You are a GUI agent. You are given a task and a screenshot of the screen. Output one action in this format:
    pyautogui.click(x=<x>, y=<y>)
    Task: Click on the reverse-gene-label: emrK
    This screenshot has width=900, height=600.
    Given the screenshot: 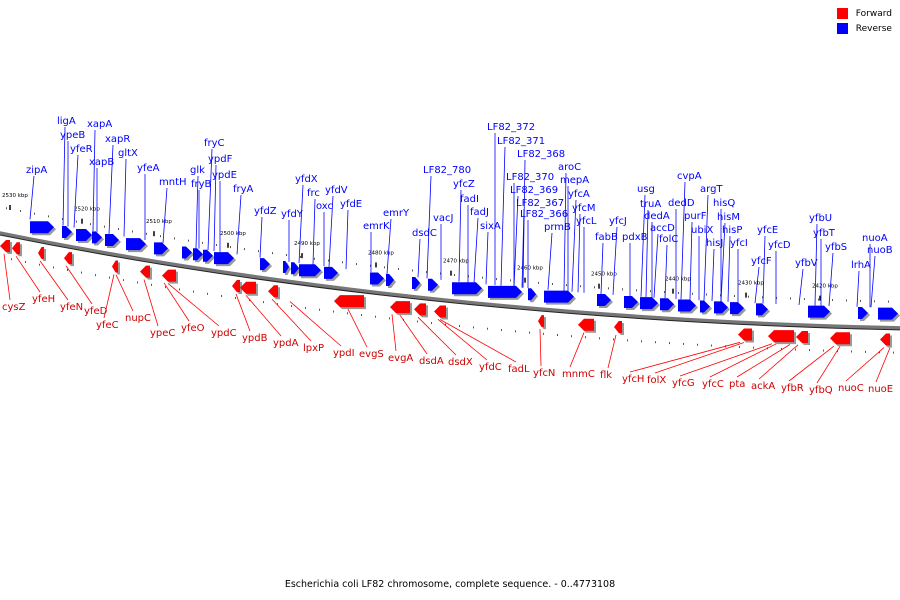 What is the action you would take?
    pyautogui.click(x=376, y=226)
    